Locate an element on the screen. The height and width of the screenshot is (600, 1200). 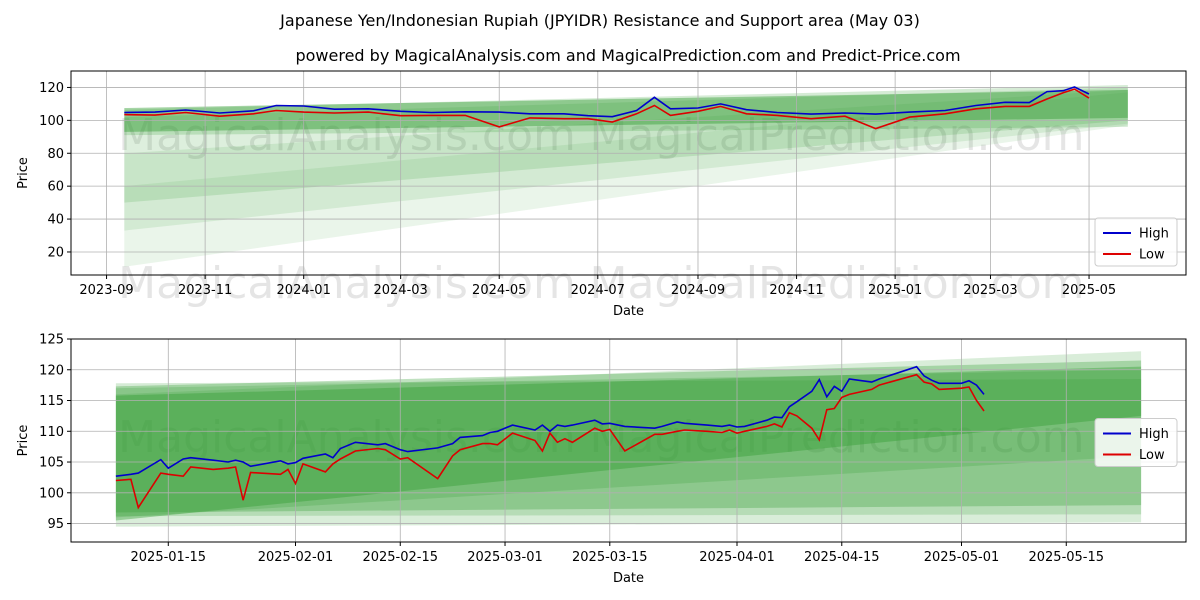
x-tick-label: 2024-07 is located at coordinates (598, 290).